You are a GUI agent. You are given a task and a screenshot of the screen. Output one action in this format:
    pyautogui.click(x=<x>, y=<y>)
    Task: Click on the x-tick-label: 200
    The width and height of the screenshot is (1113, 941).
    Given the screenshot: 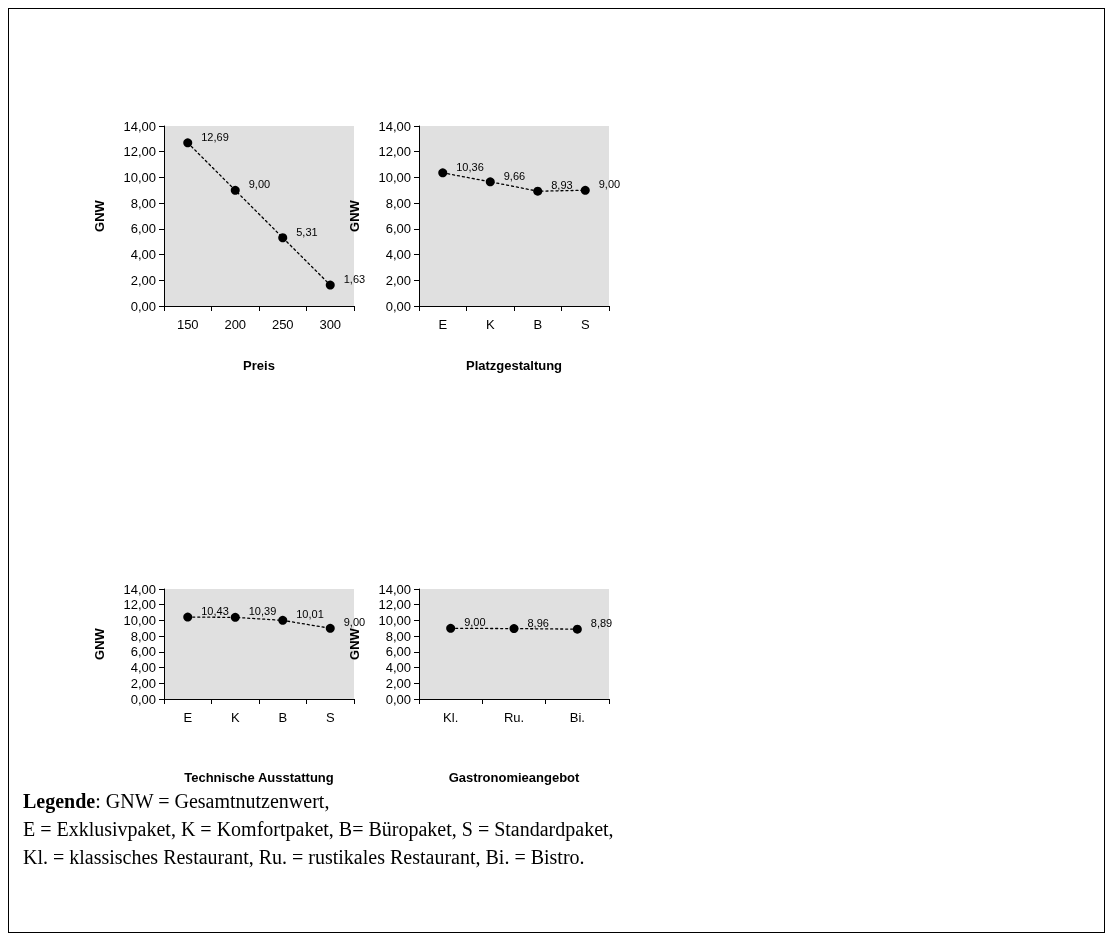 What is the action you would take?
    pyautogui.click(x=235, y=324)
    